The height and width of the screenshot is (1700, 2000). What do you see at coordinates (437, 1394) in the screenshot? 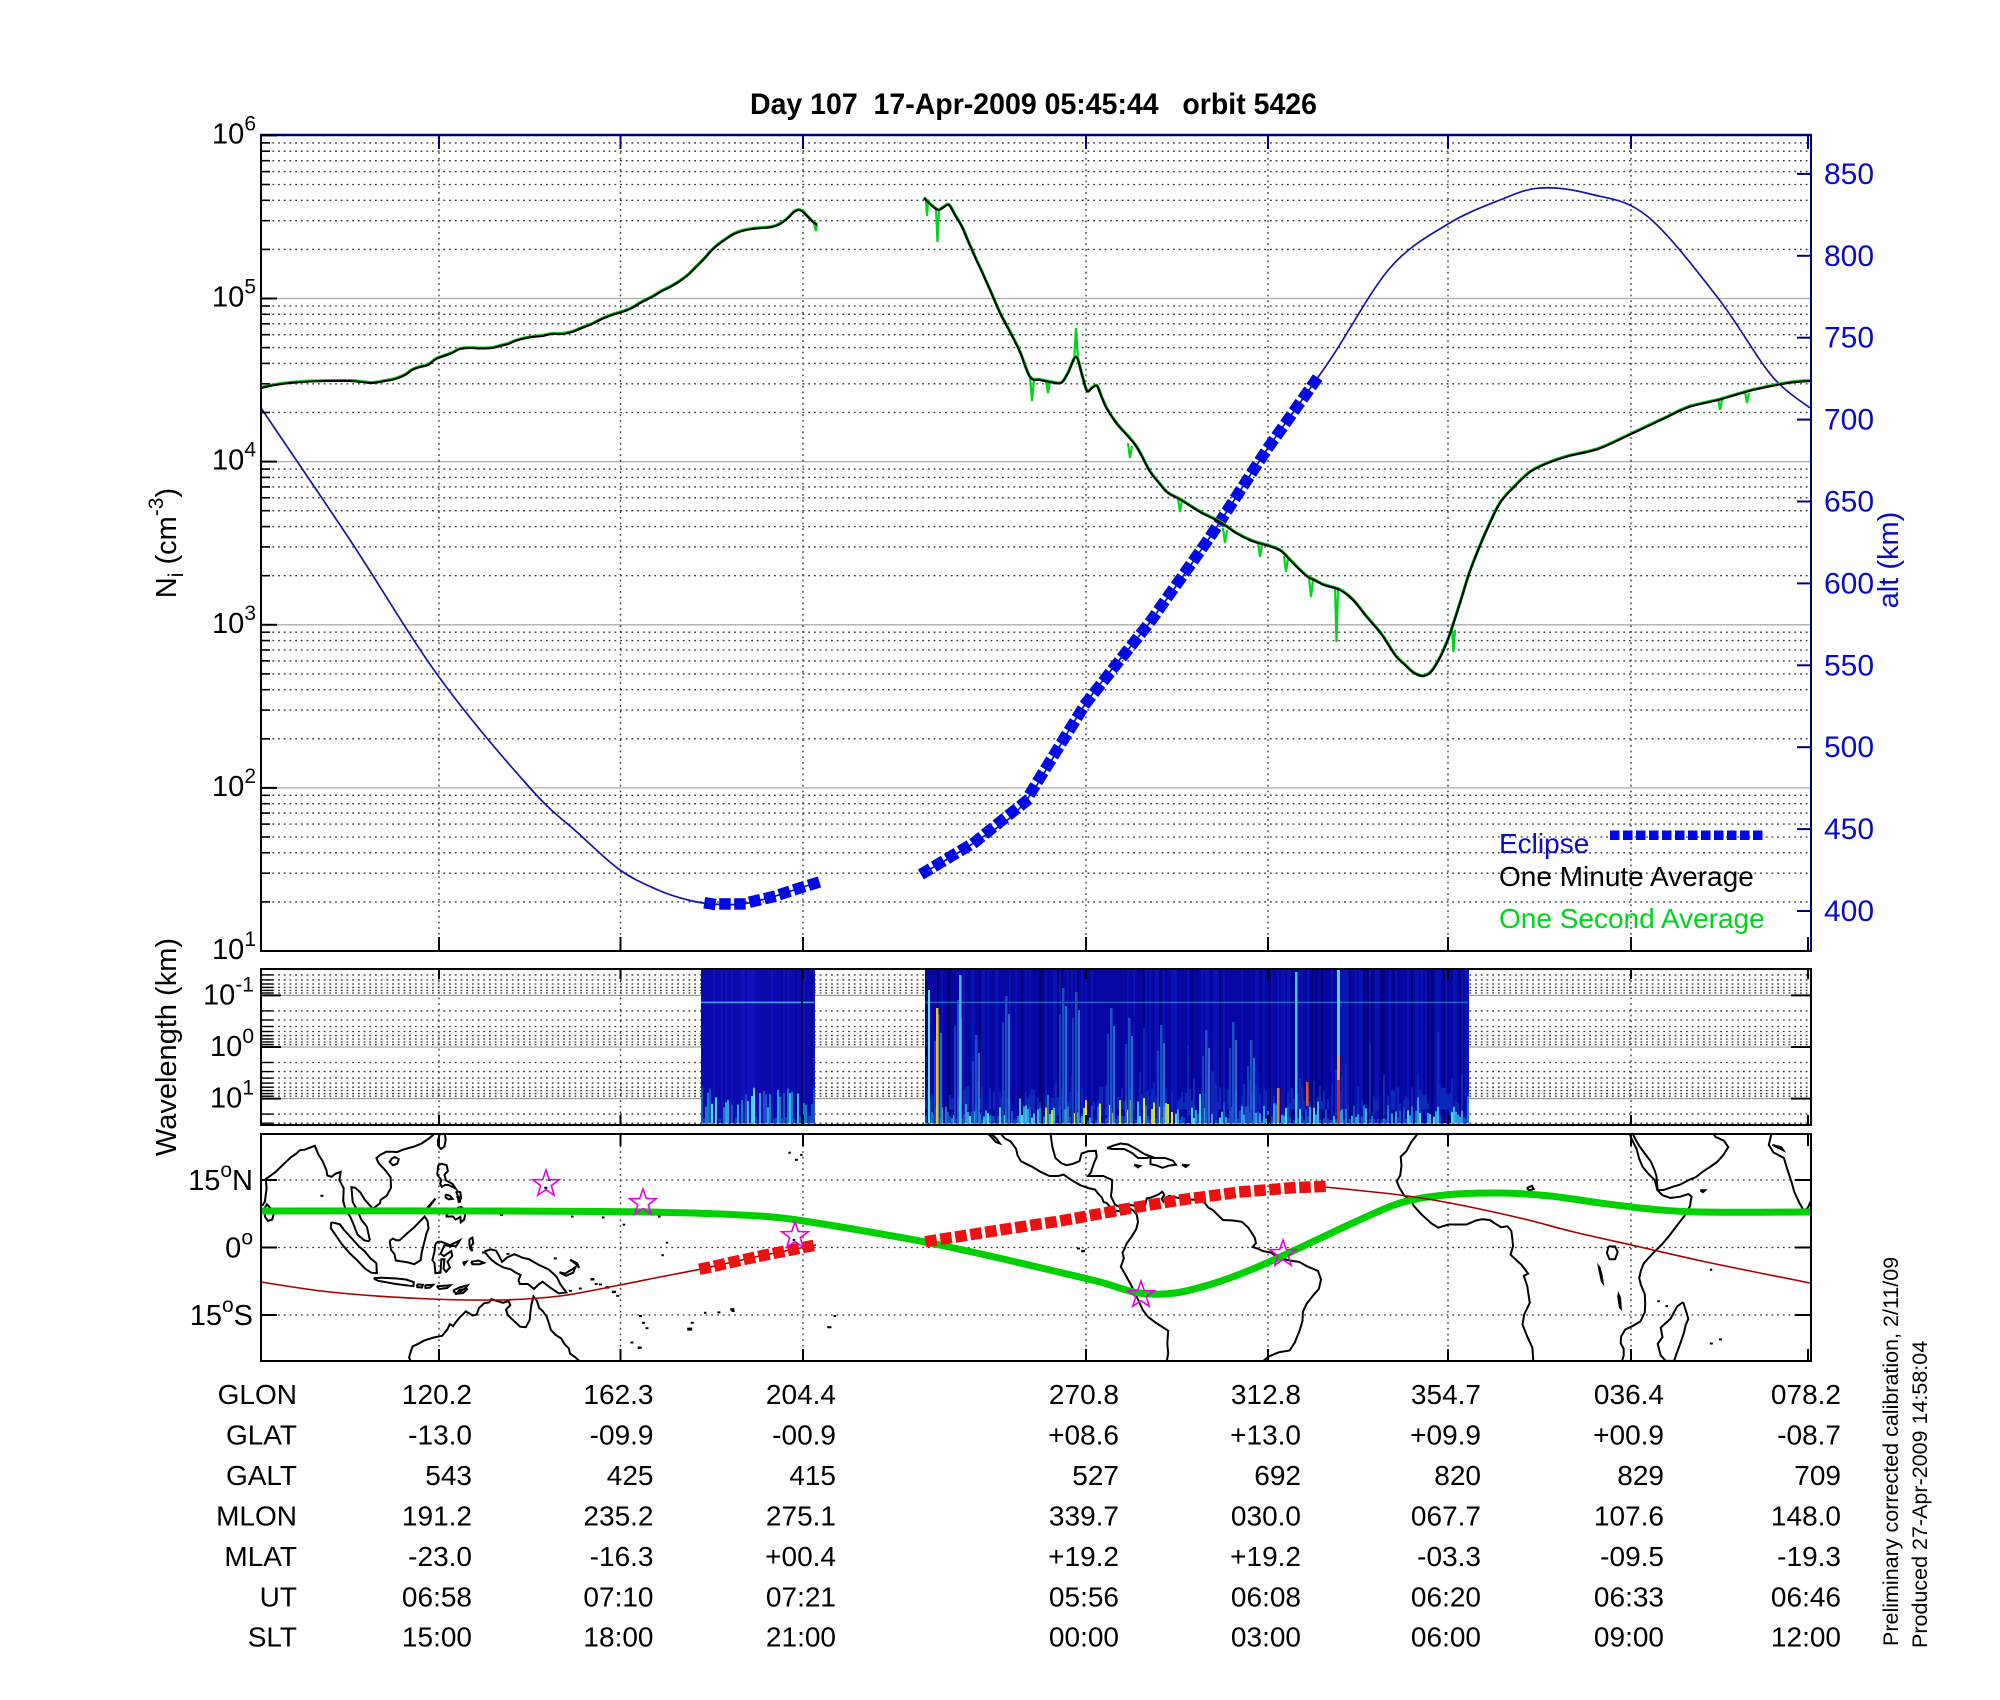
I see `svg-text: 120.2` at bounding box center [437, 1394].